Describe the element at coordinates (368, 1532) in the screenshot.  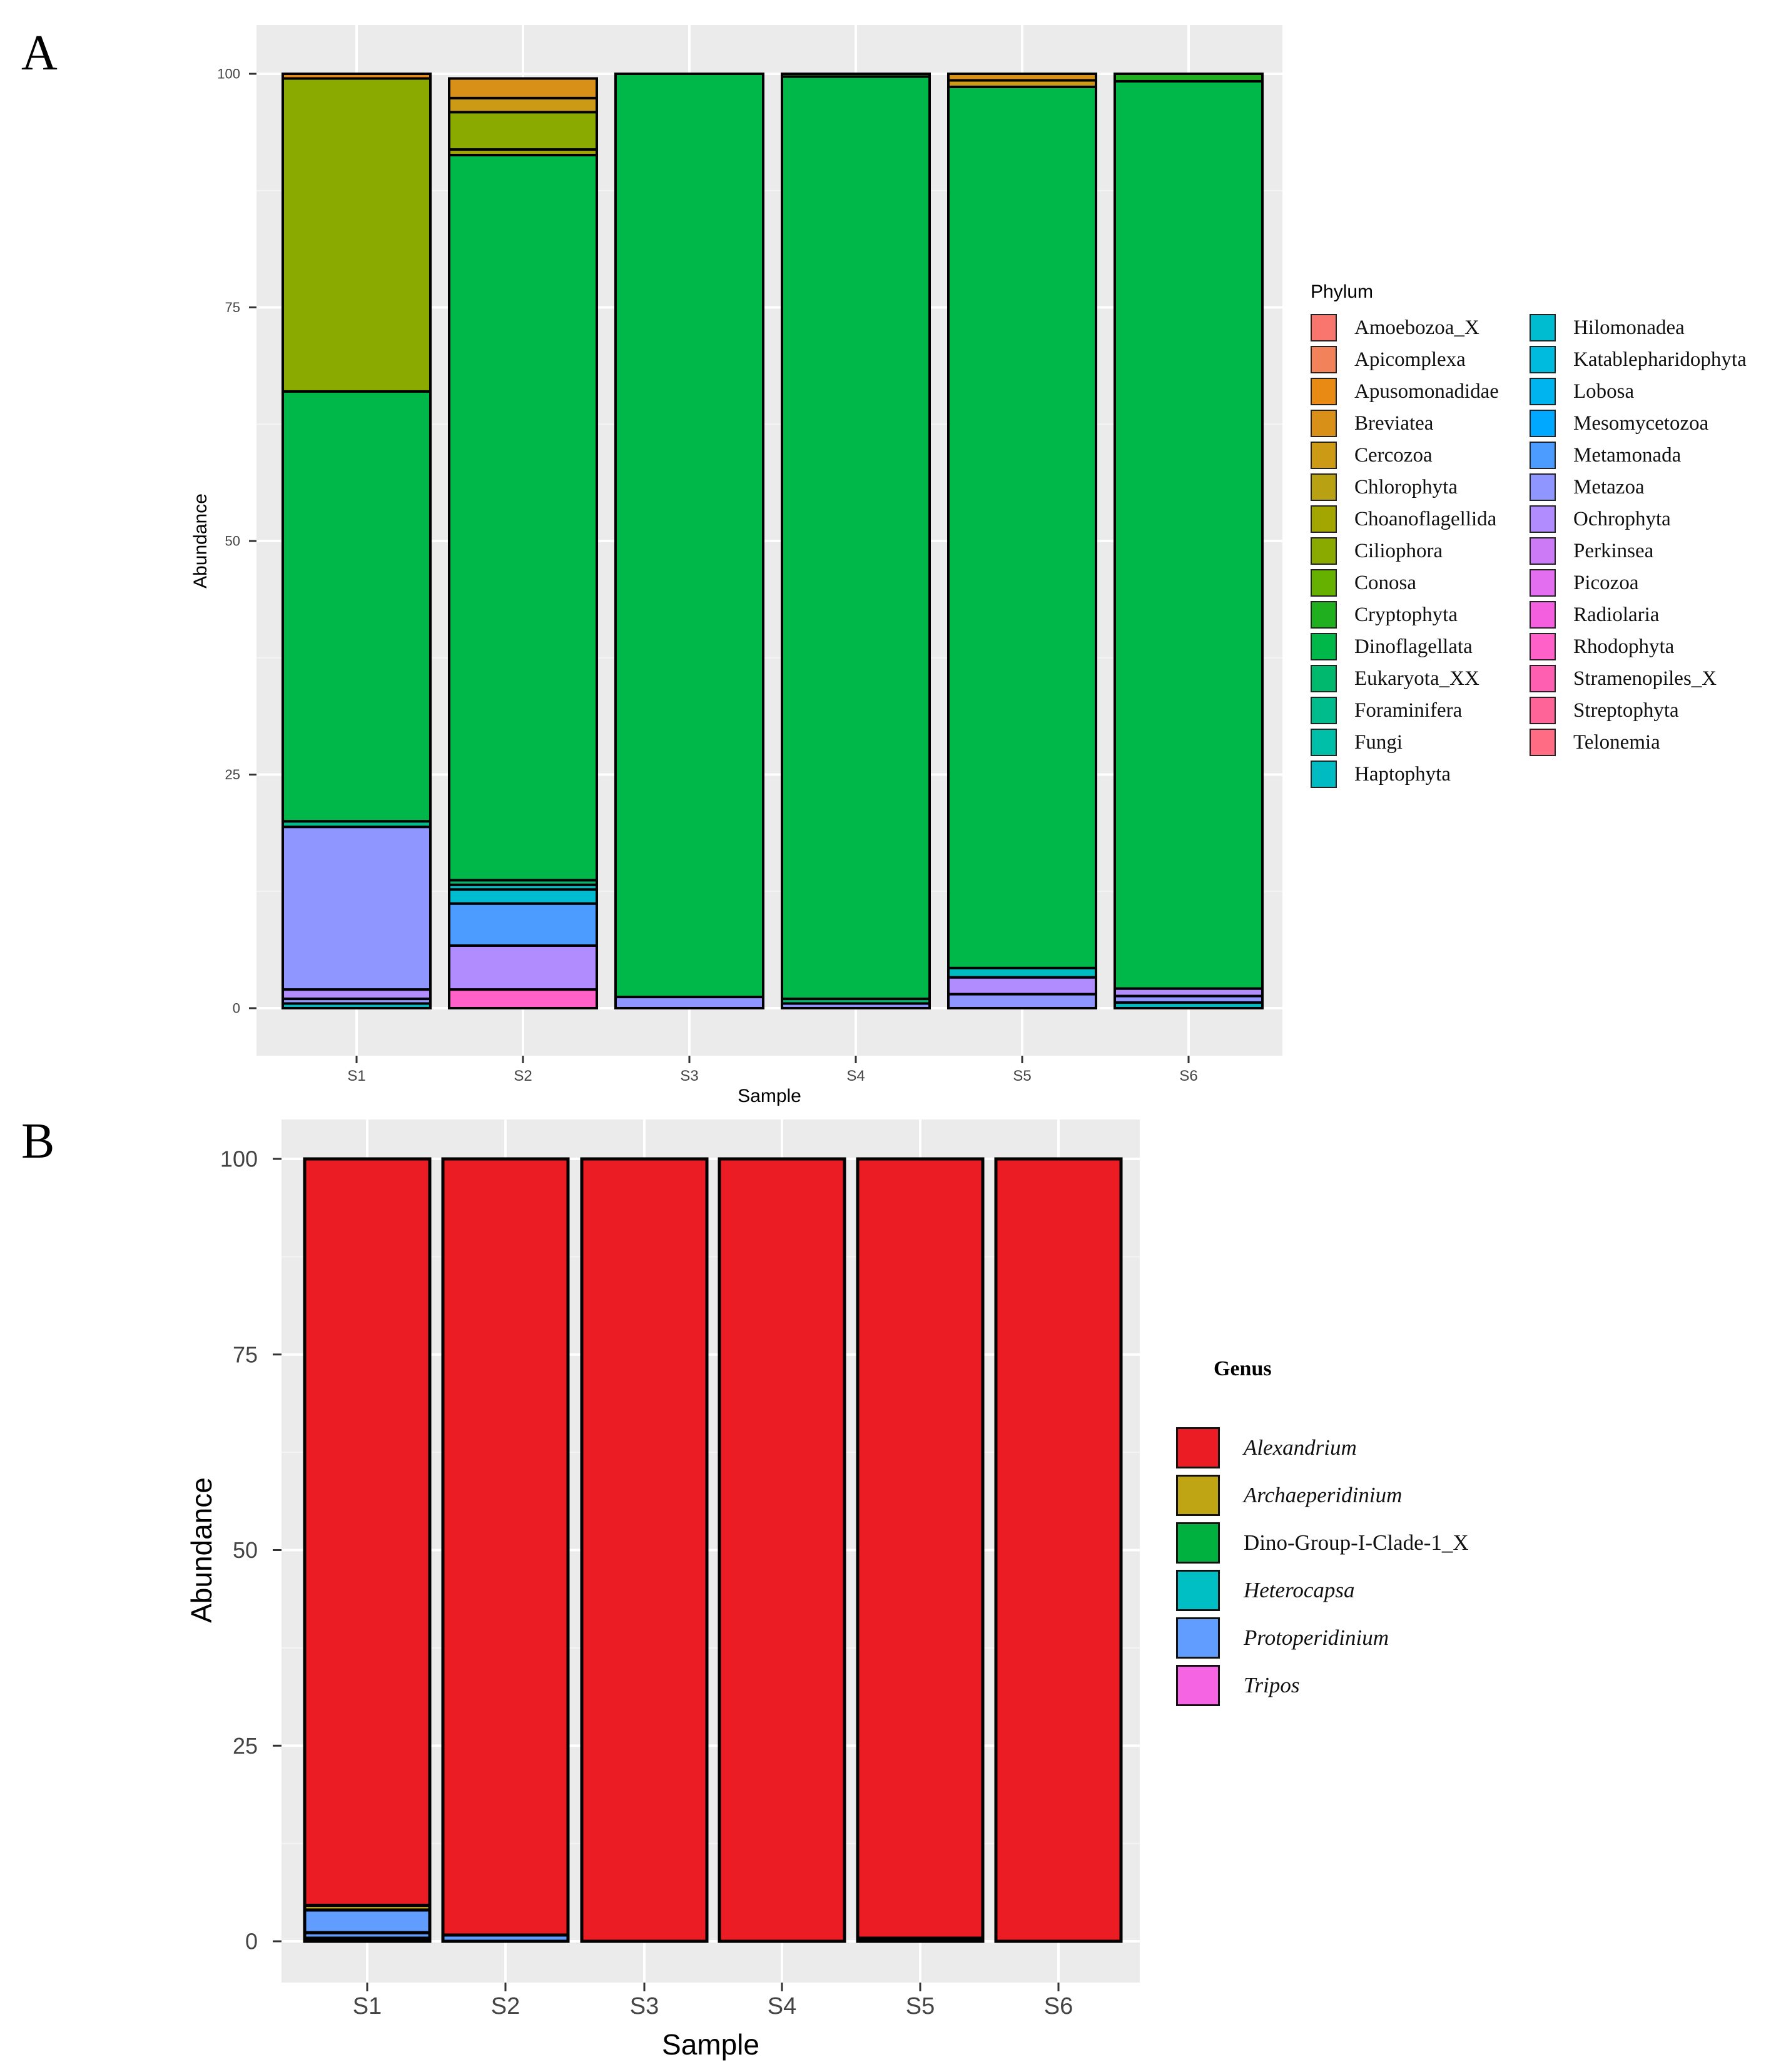
I see `chart-b-bar-segment-s1` at that location.